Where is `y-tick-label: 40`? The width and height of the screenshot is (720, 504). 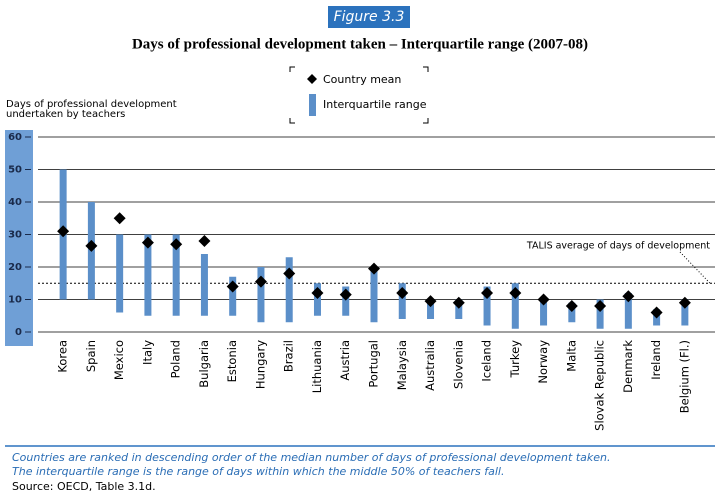 y-tick-label: 40 is located at coordinates (15, 202).